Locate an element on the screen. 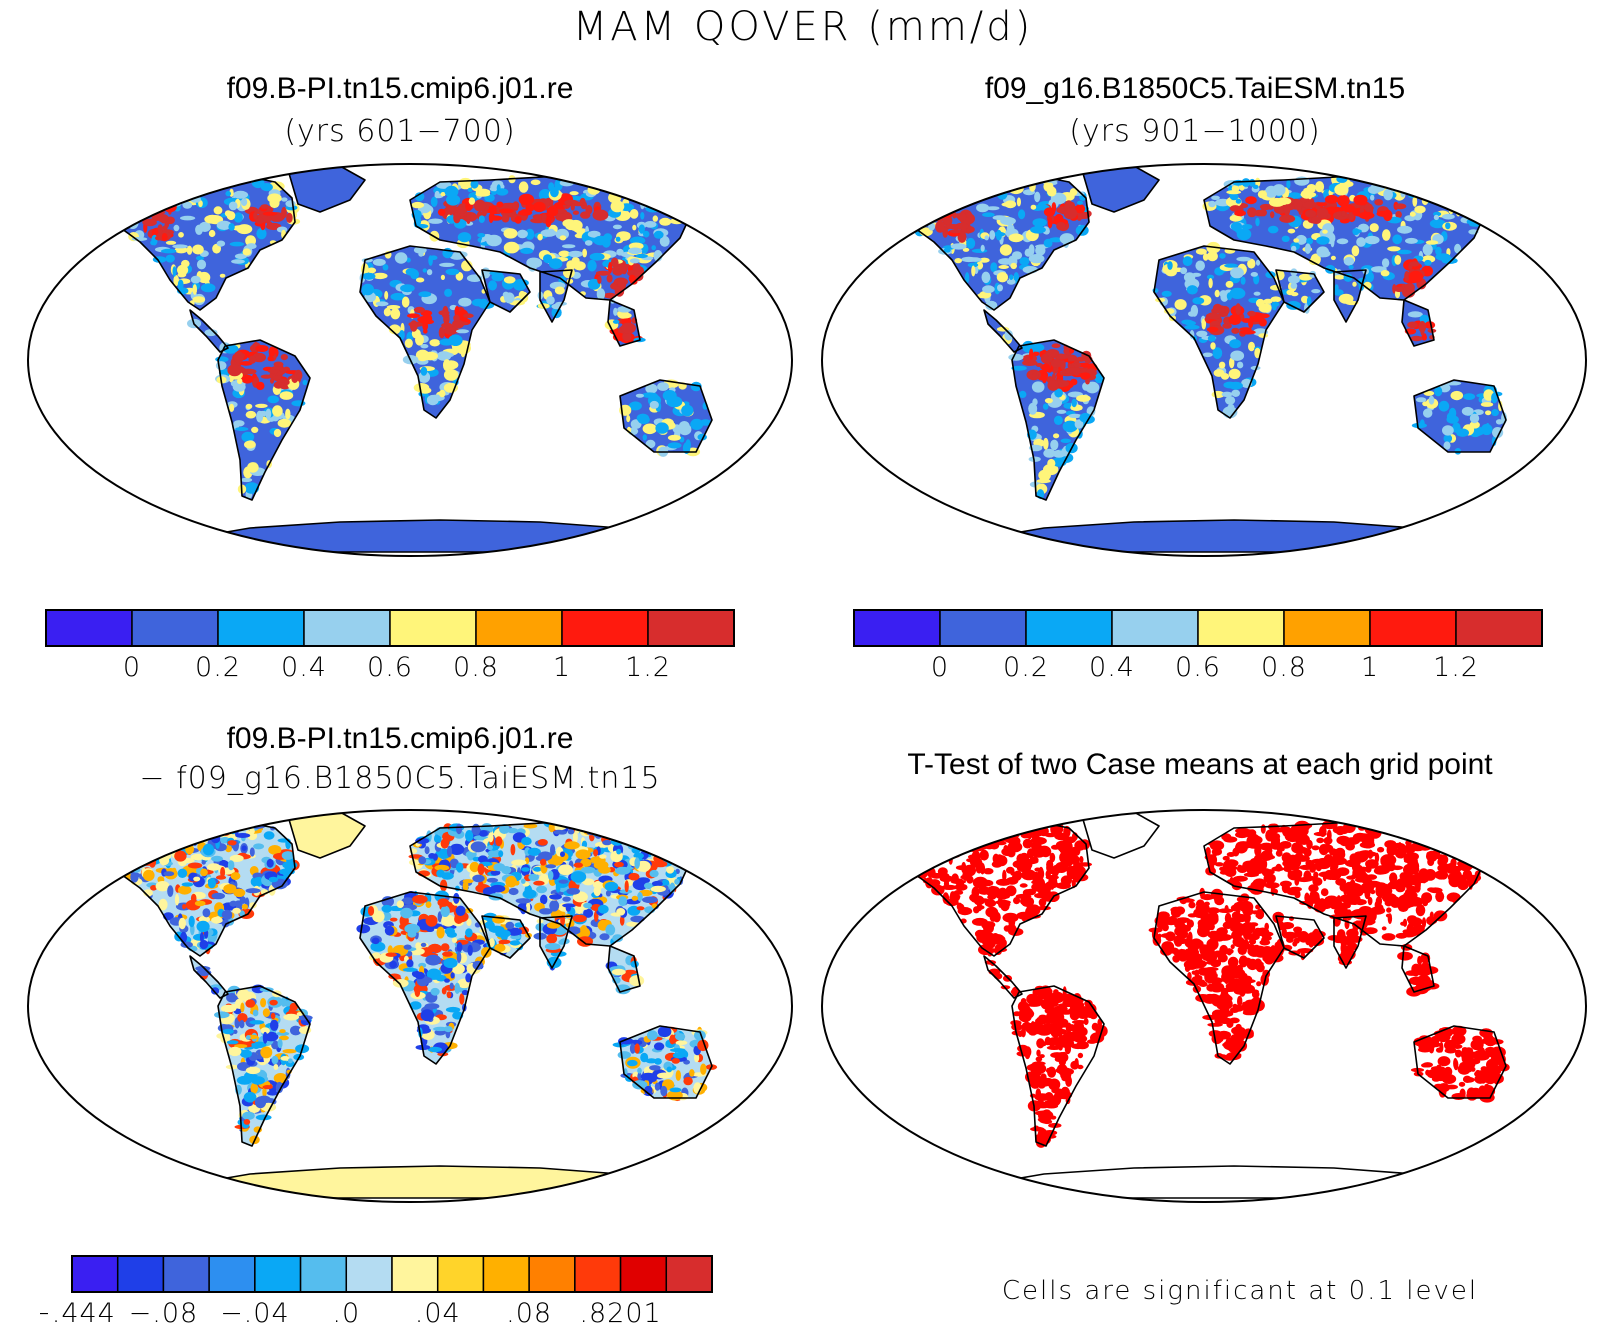 Image resolution: width=1606 pixels, height=1327 pixels. land-layer is located at coordinates (1195, 359).